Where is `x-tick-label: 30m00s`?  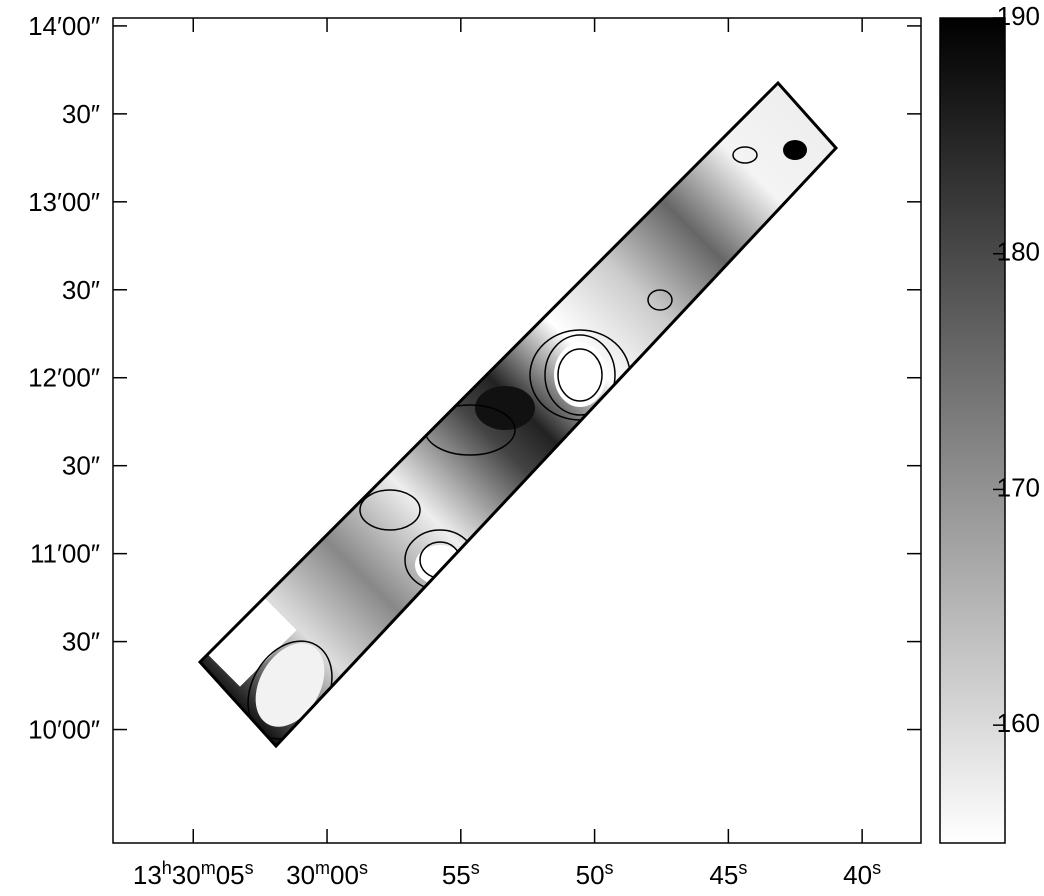
x-tick-label: 30m00s is located at coordinates (327, 874).